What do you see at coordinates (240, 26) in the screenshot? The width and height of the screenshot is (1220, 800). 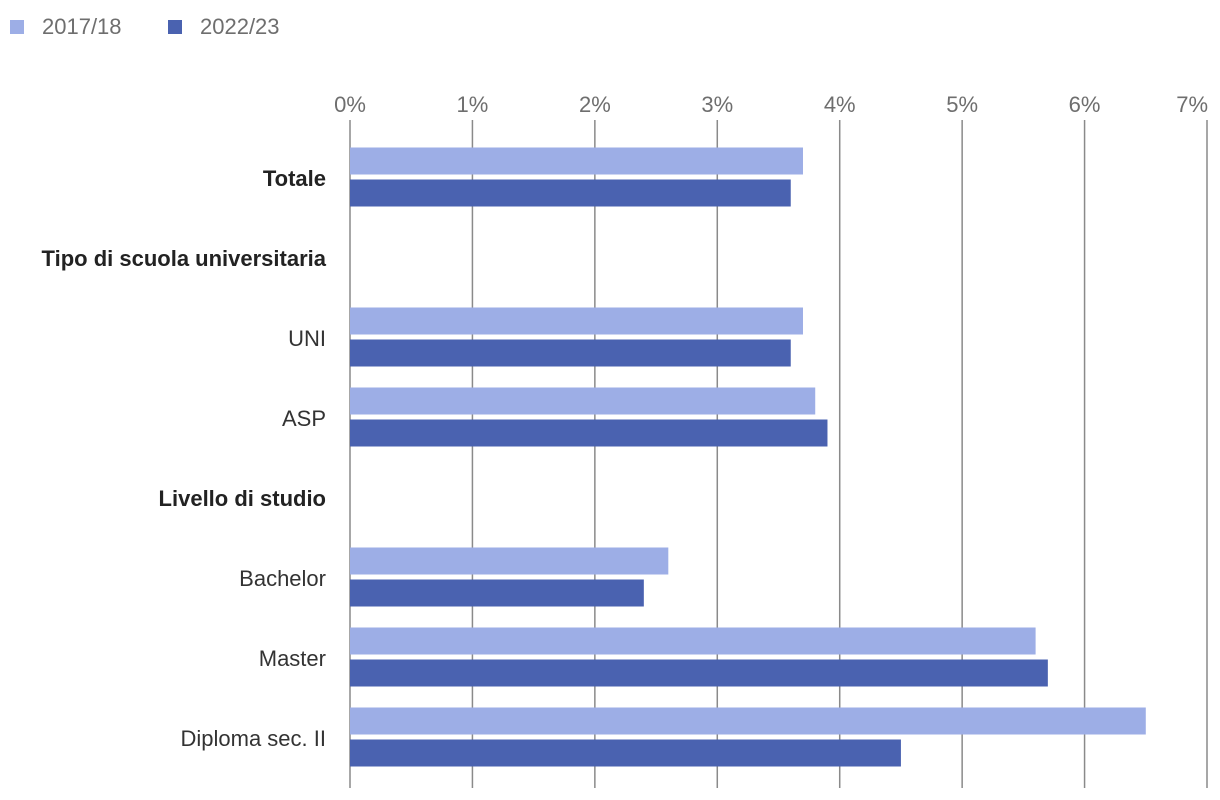 I see `legend-label: 2022/23` at bounding box center [240, 26].